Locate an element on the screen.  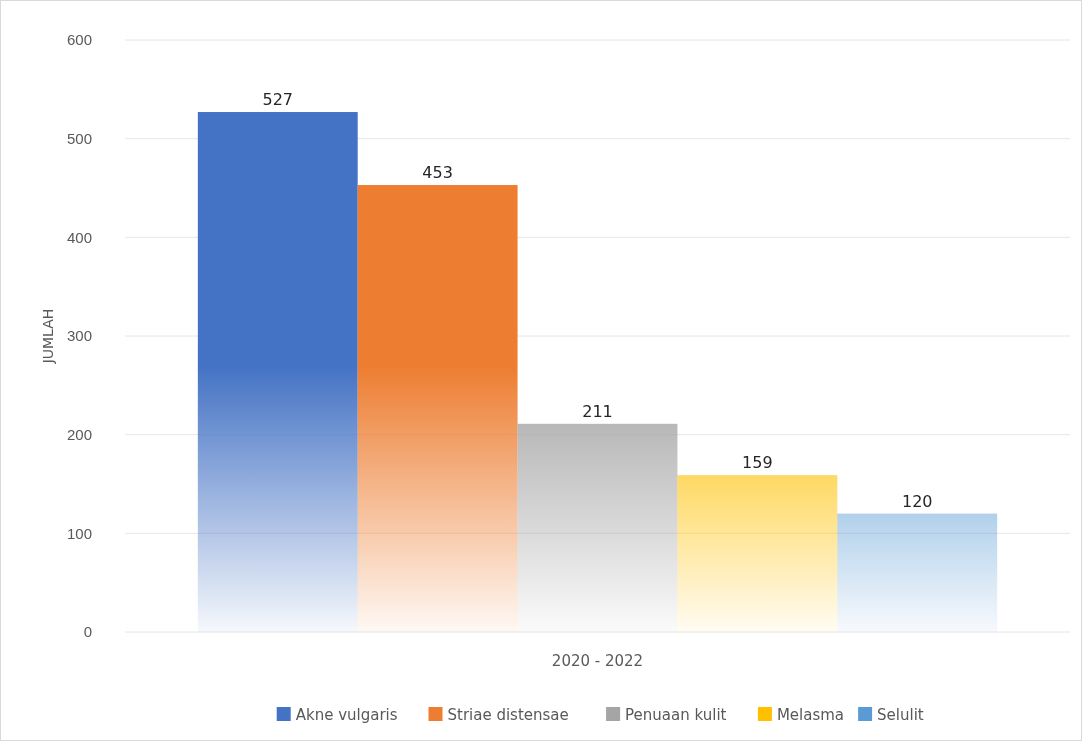
y-tick-label: 500 is located at coordinates (79, 138).